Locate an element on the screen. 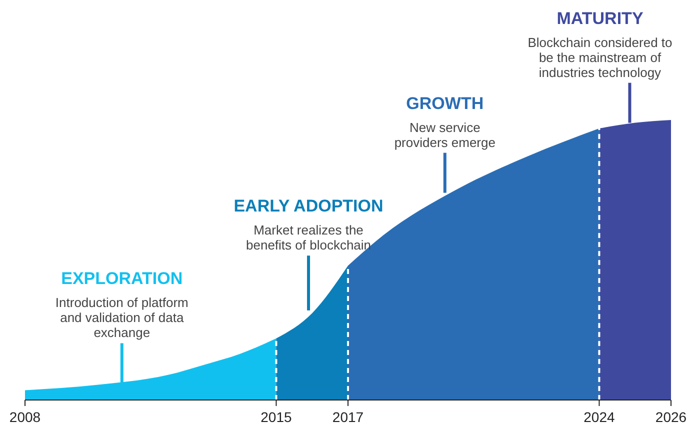 This screenshot has width=695, height=435. annotation: Blockchain considered to be the mainstream of industries technology is located at coordinates (600, 57).